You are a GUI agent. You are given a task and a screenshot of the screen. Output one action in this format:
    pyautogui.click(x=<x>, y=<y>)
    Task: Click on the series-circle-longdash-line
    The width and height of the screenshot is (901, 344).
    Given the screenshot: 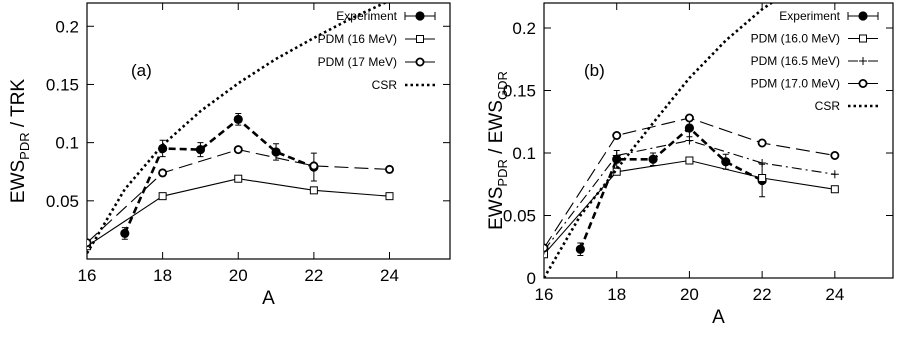 What is the action you would take?
    pyautogui.click(x=238, y=196)
    